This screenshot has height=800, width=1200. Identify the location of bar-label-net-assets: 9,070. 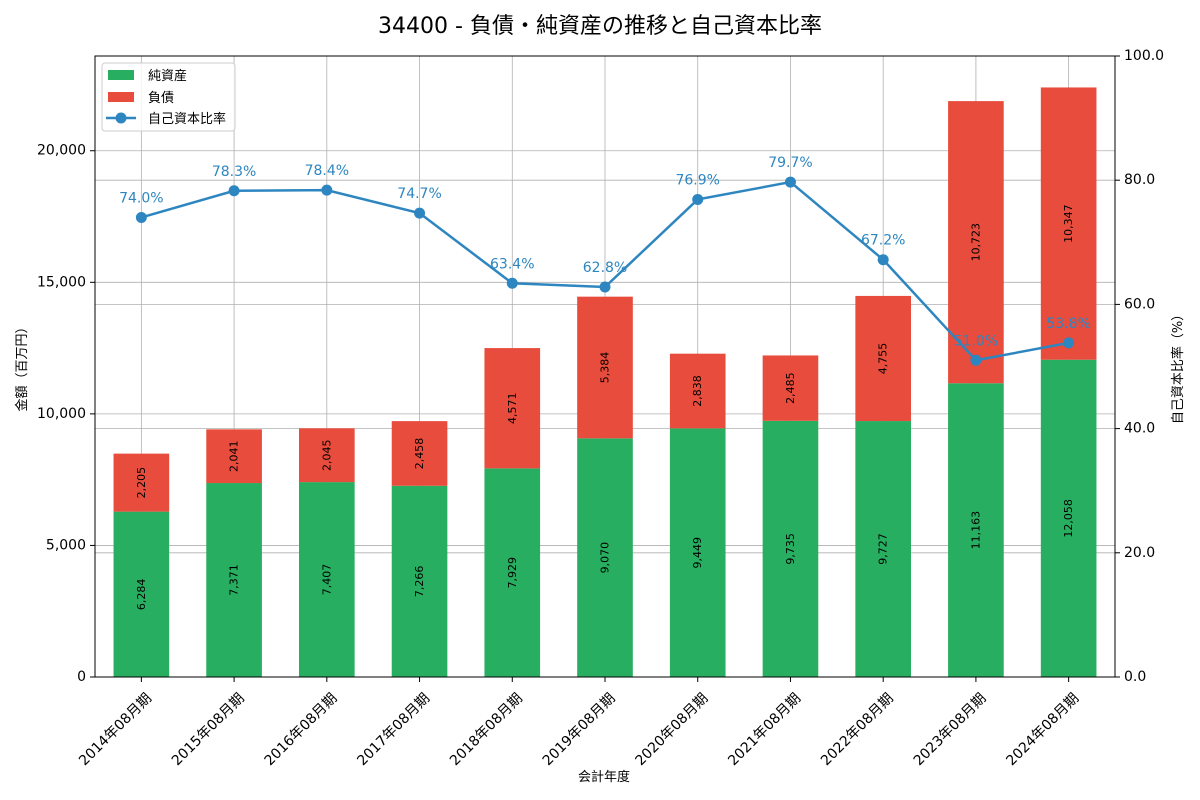
(605, 558).